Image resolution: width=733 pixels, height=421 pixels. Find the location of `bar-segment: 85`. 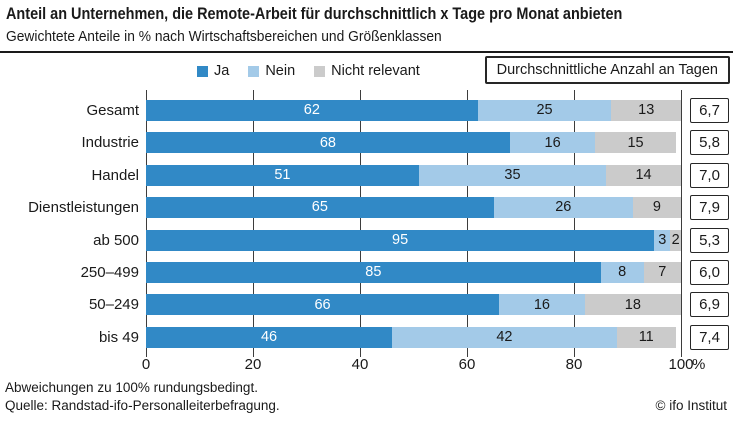

bar-segment: 85 is located at coordinates (373, 272).